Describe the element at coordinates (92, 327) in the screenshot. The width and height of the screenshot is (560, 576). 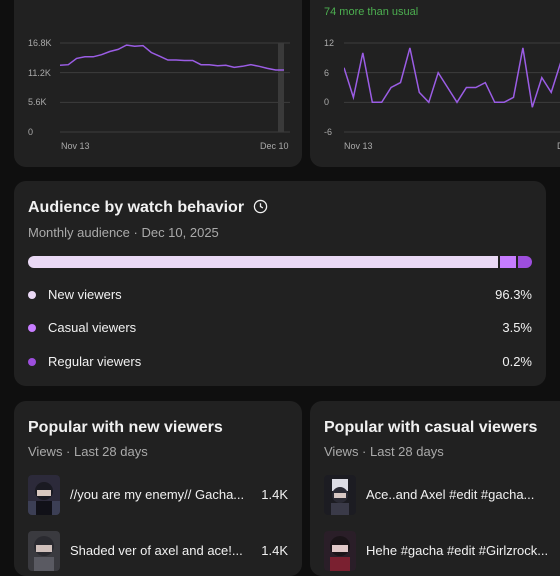
I see `legend-label: Casual viewers` at that location.